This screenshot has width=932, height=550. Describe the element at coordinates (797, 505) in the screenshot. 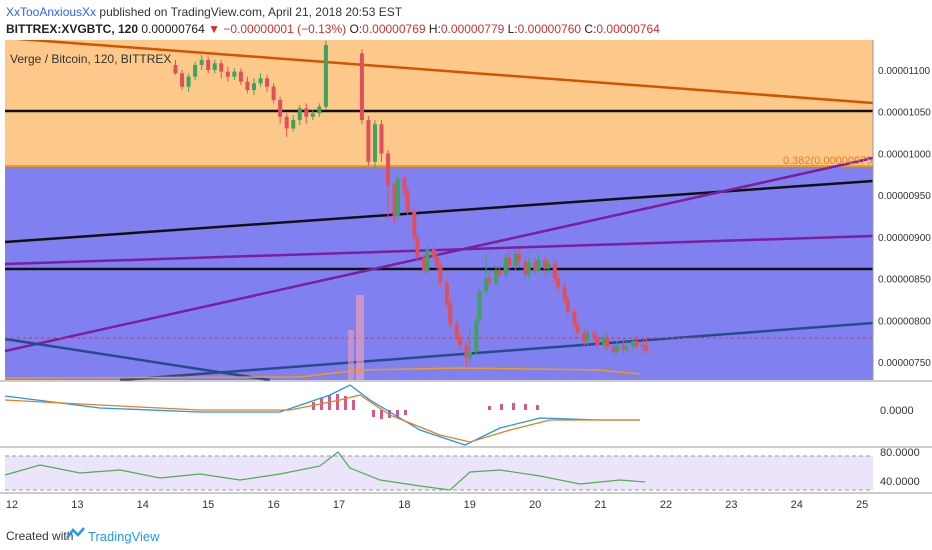

I see `x-tick-label: 24` at that location.